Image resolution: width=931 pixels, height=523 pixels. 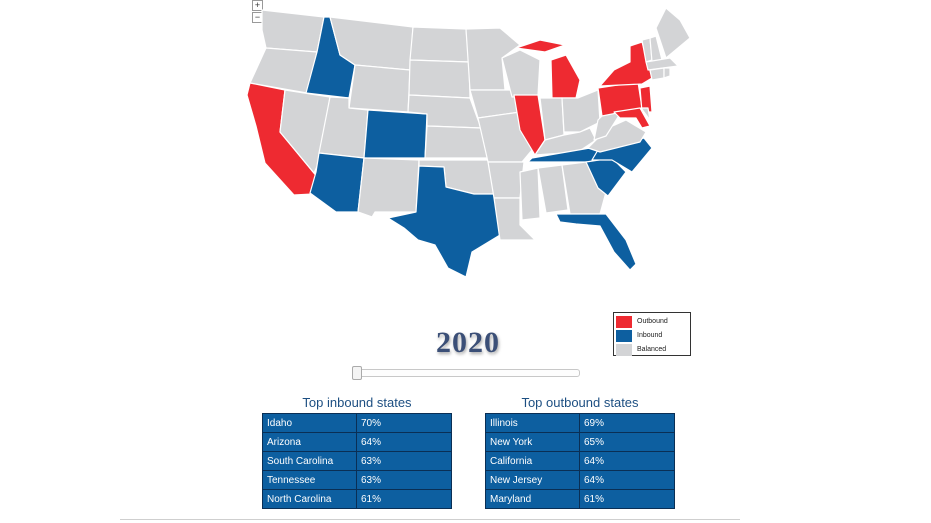 I want to click on outbound-swatch, so click(x=624, y=321).